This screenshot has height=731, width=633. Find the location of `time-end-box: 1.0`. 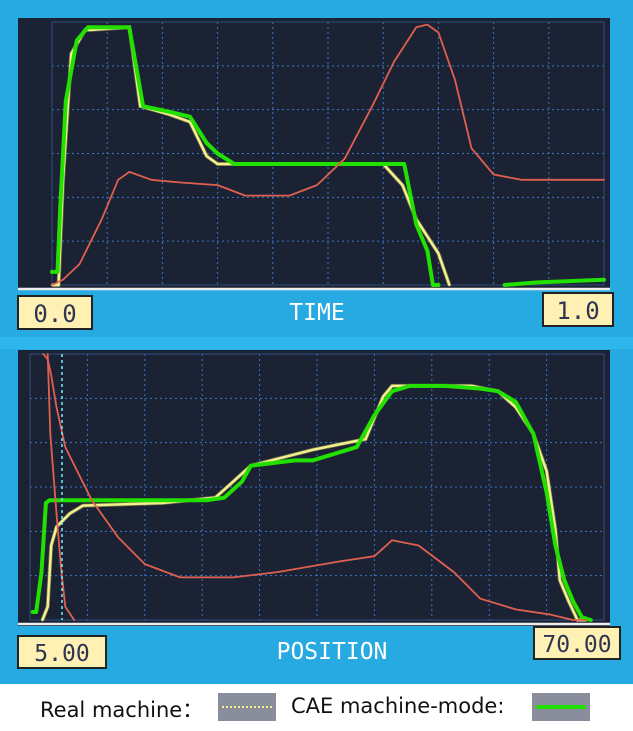

time-end-box: 1.0 is located at coordinates (578, 309).